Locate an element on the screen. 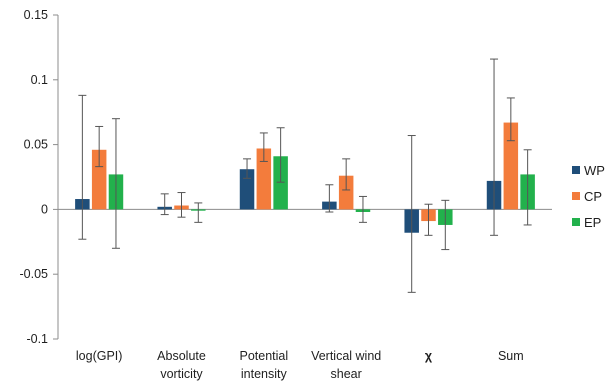 The height and width of the screenshot is (390, 607). legend-label-wp: WP is located at coordinates (594, 170).